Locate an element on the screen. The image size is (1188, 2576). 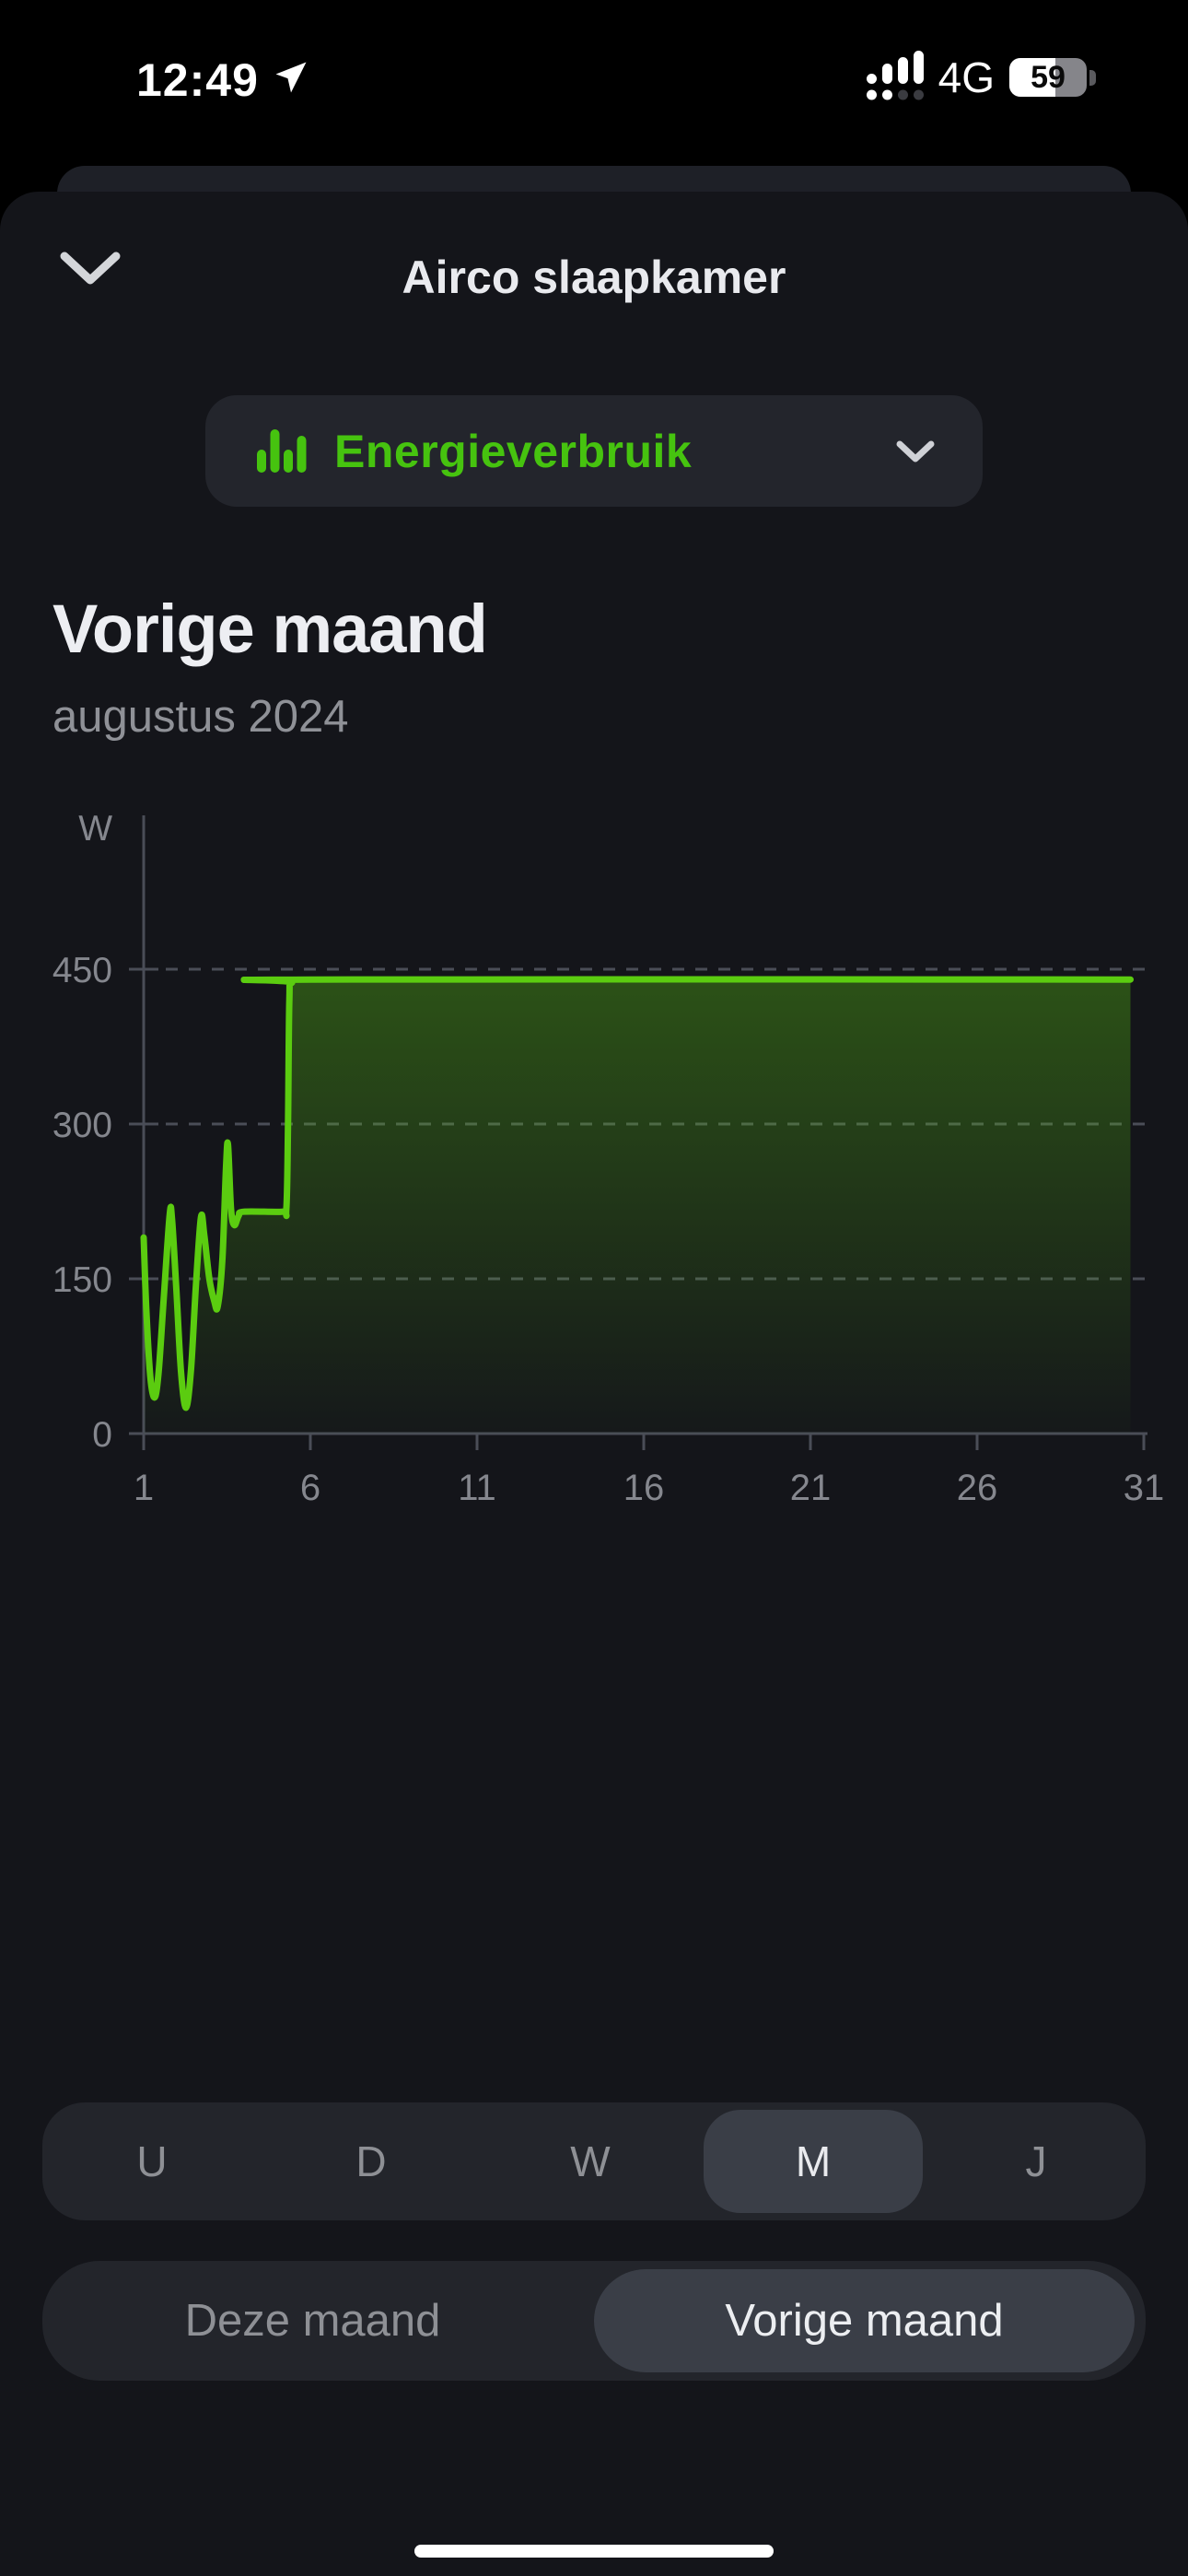
battery-fill is located at coordinates (1032, 77).